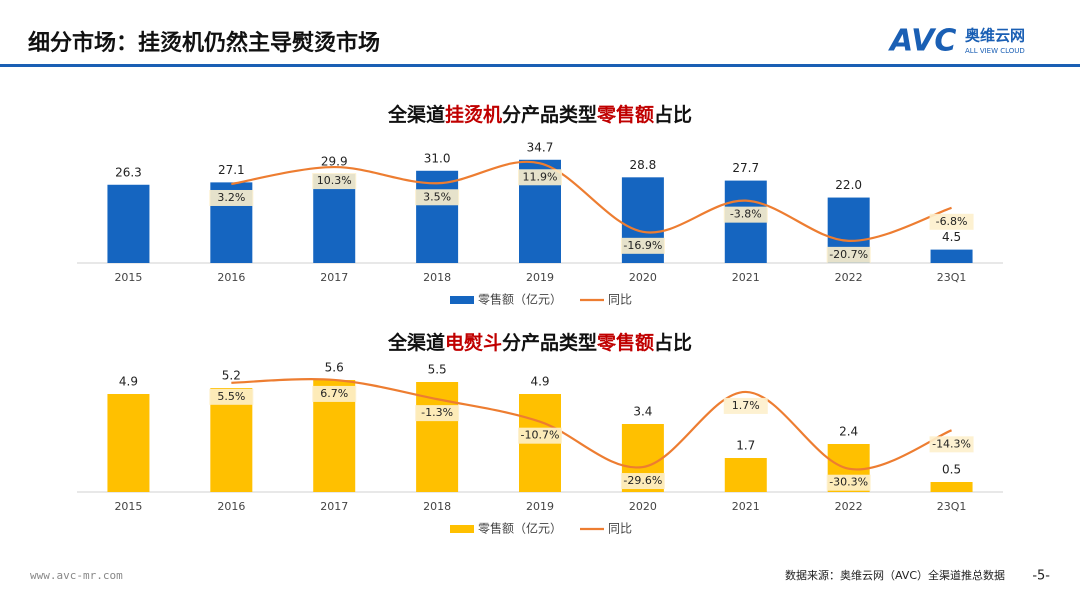  I want to click on title-part: 电熨斗, so click(473, 342).